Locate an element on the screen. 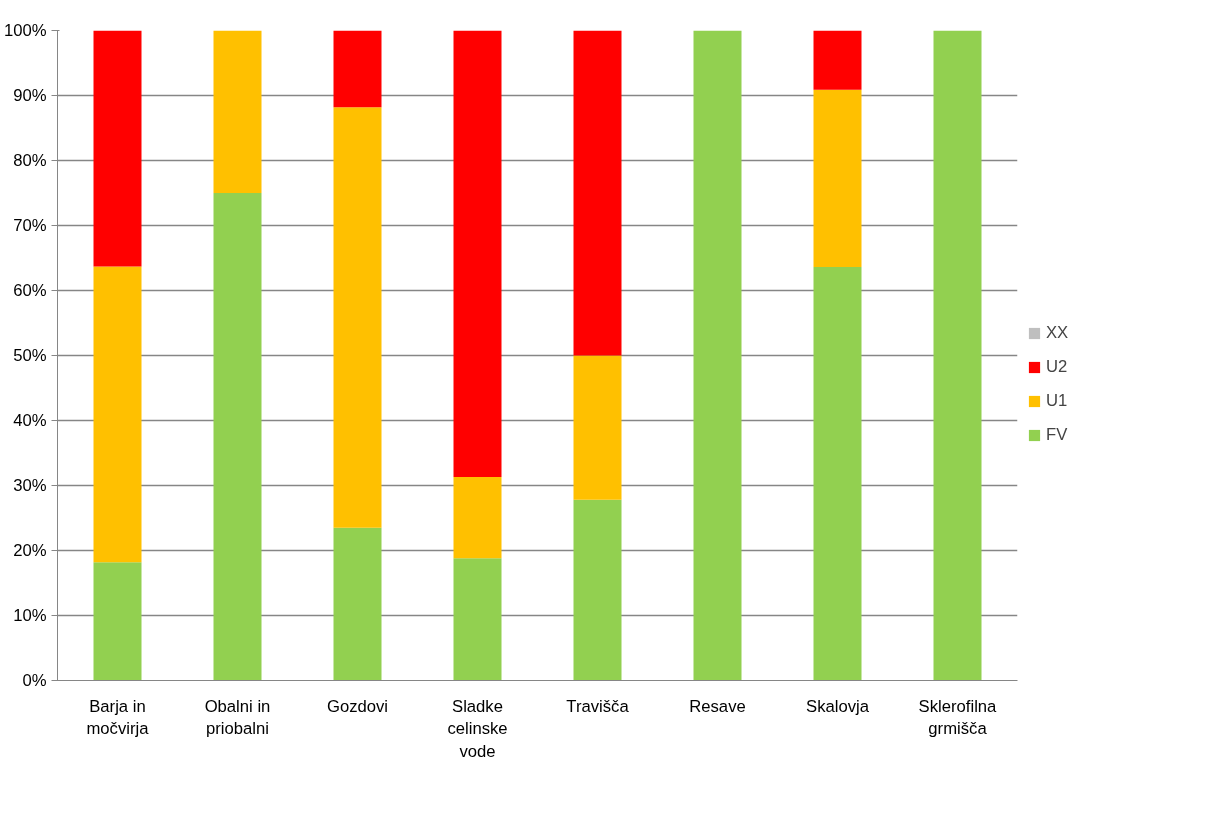  legend-label: FV is located at coordinates (1057, 435).